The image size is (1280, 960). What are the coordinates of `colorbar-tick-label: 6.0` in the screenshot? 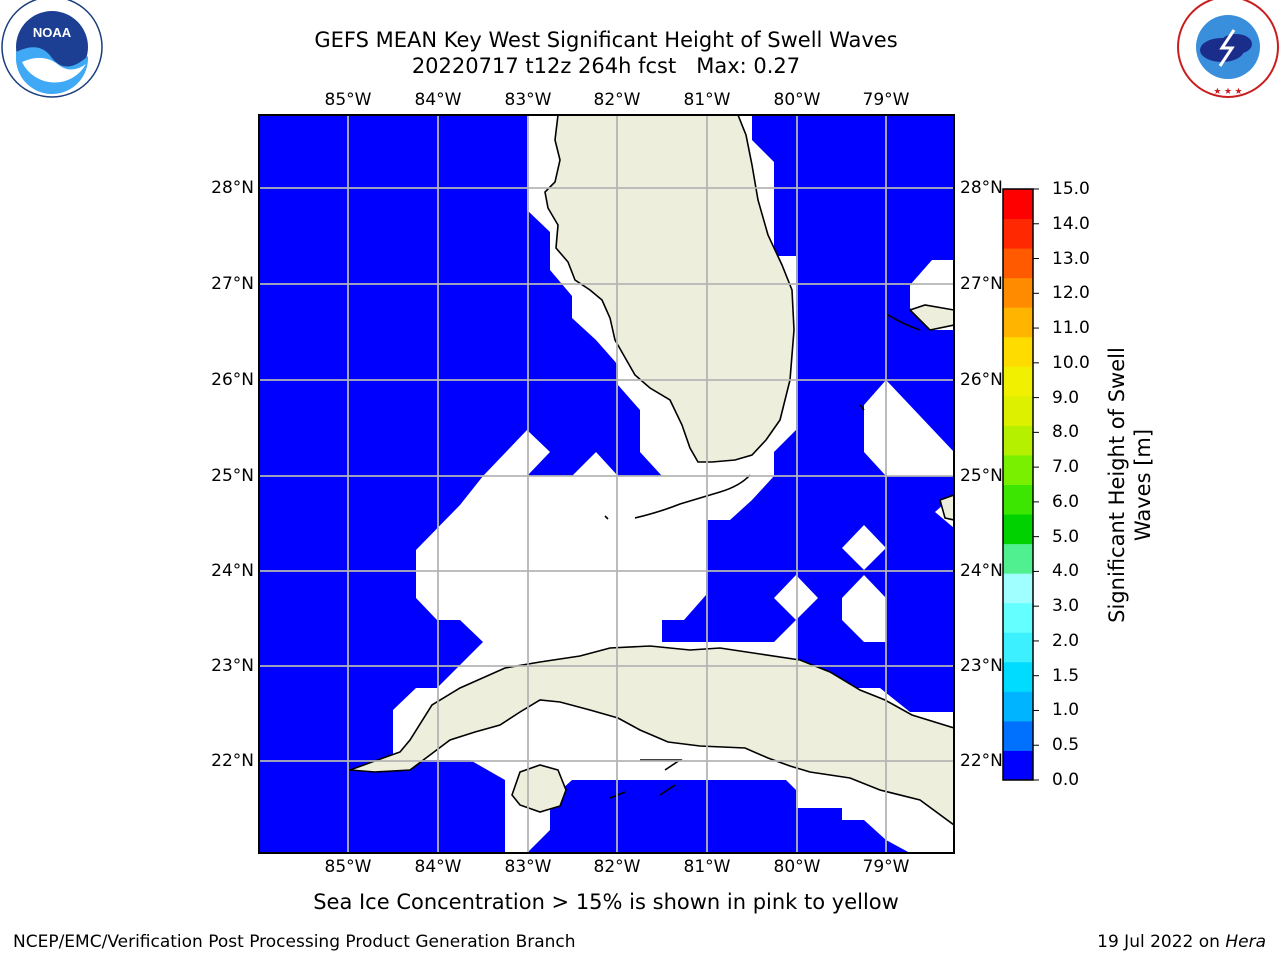 It's located at (1066, 501).